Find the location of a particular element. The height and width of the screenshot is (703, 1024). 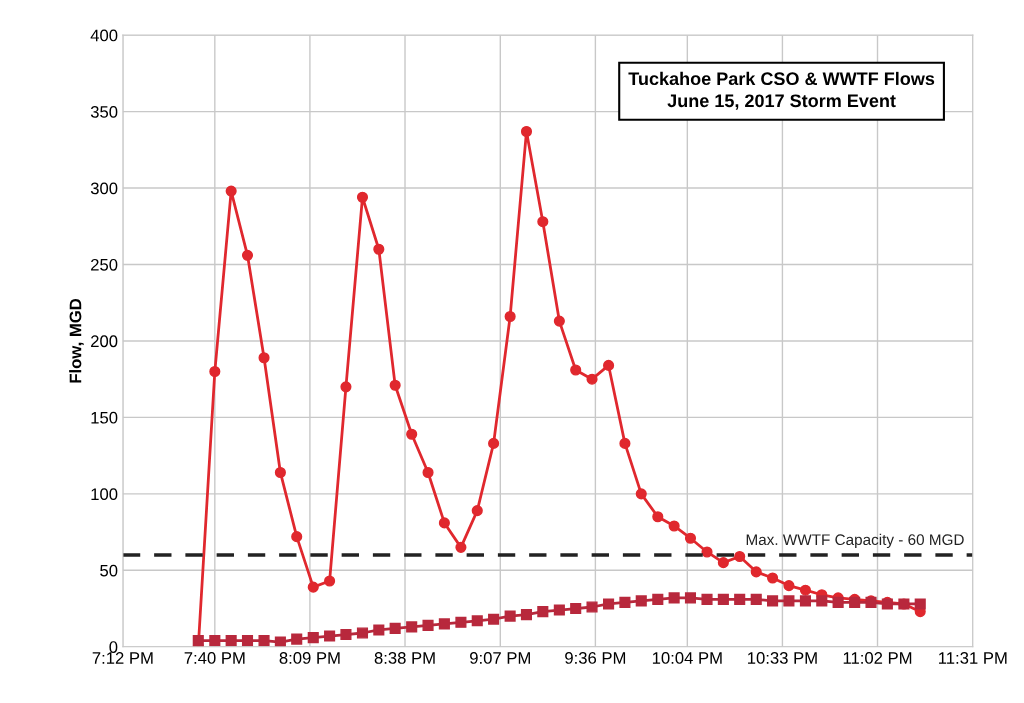

x-tick-label: 11:02 PM is located at coordinates (877, 658).